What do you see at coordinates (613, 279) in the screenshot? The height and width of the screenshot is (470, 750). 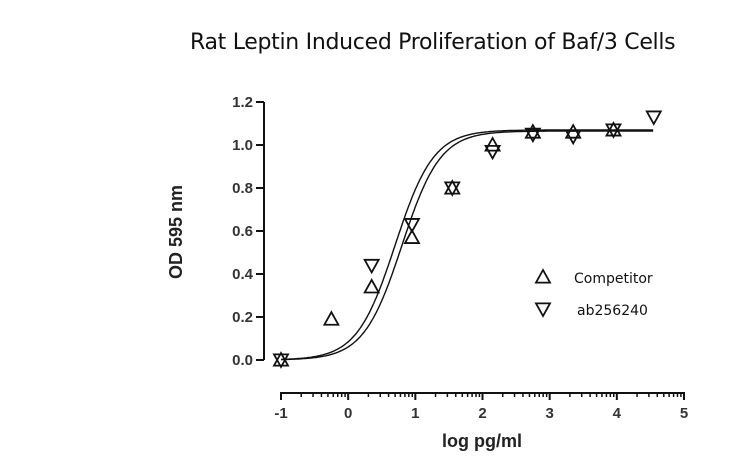 I see `legend-label: Competitor` at bounding box center [613, 279].